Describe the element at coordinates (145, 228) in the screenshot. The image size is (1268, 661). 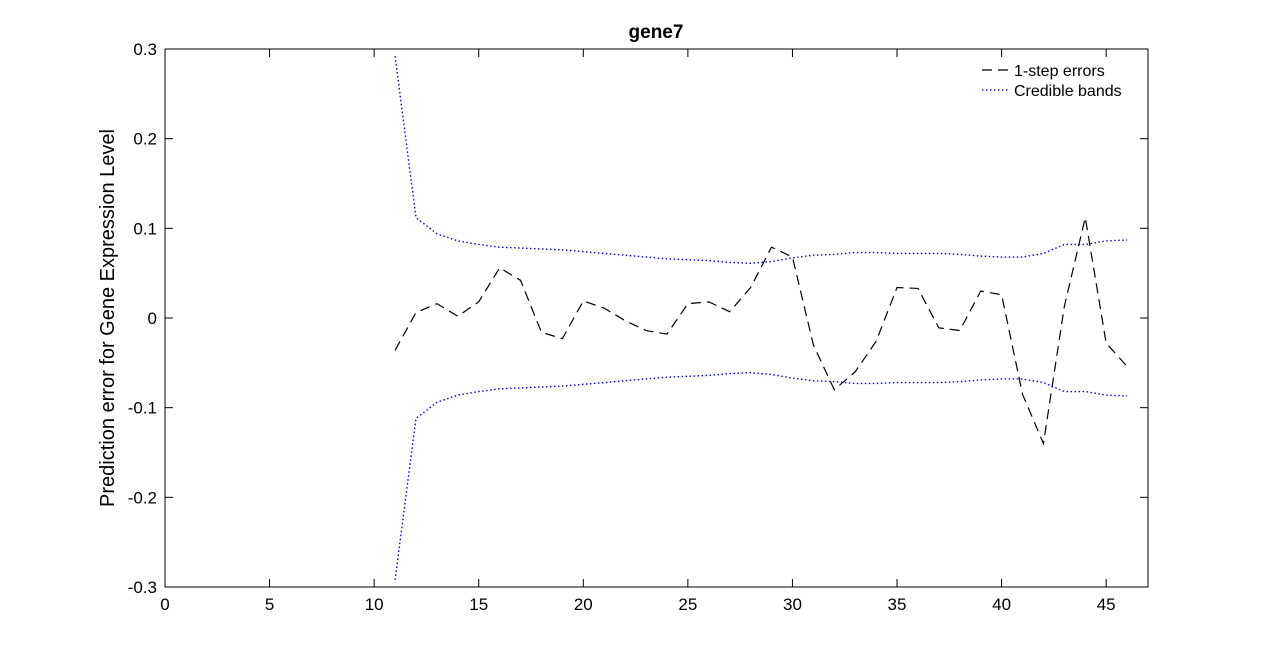
I see `y-tick-label: 0.1` at that location.